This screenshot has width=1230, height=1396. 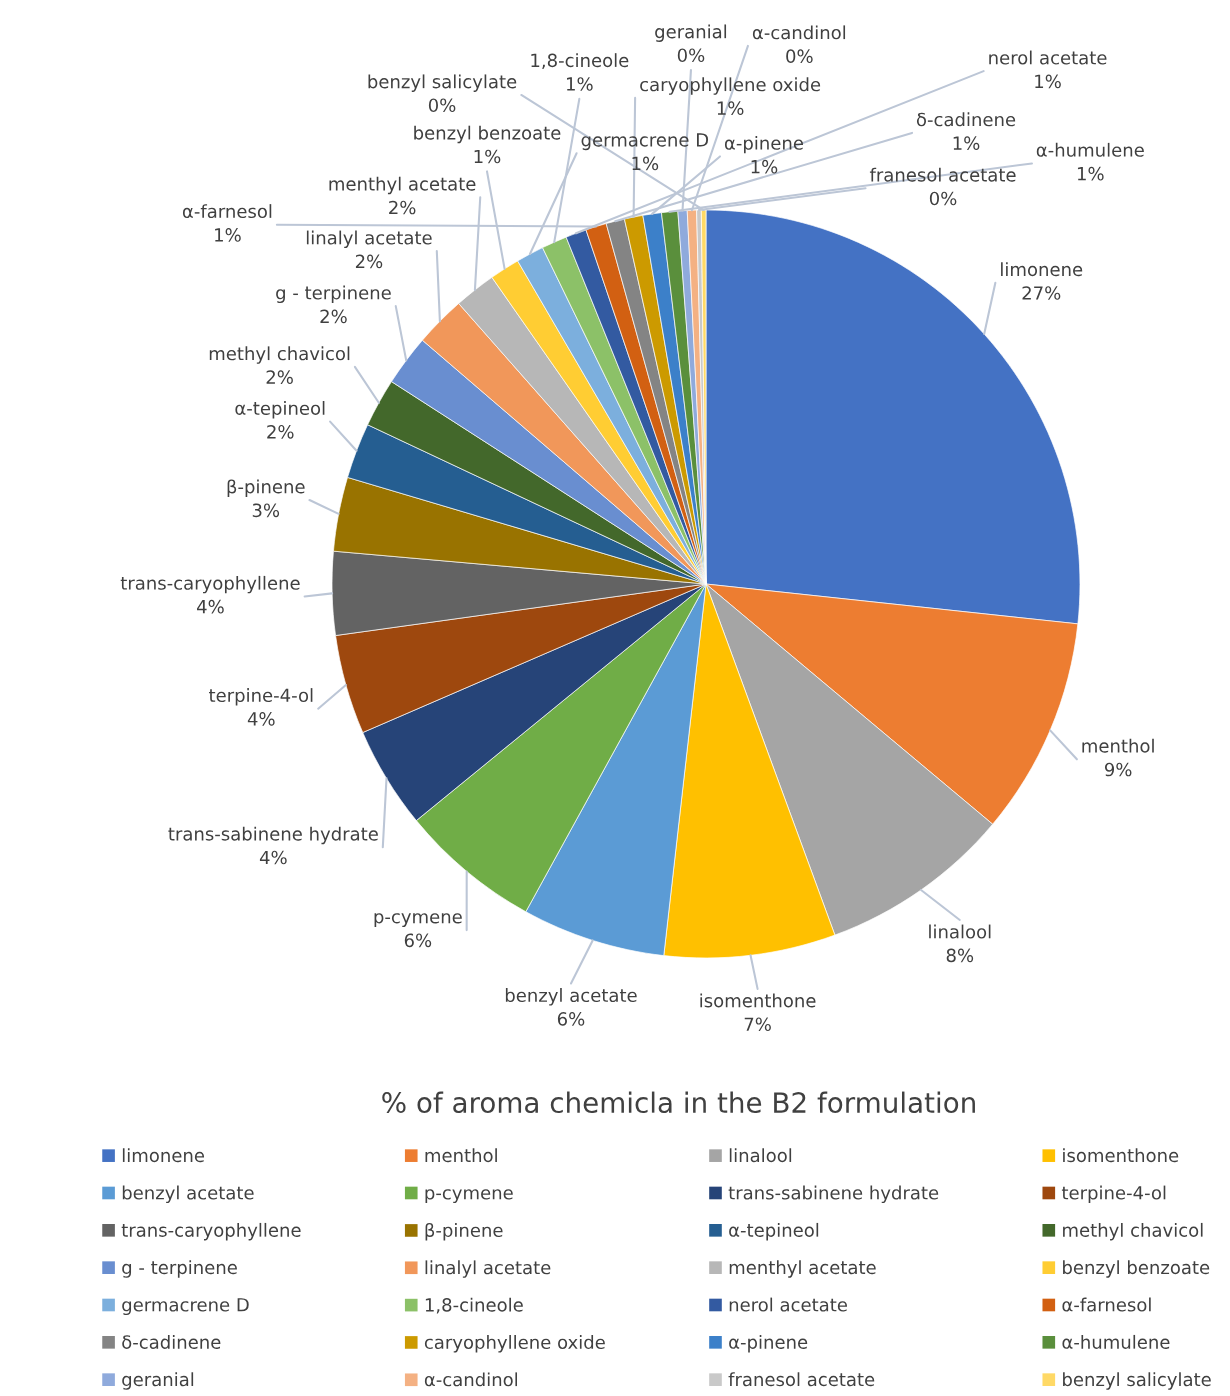 I want to click on slice-label: geranial, so click(x=691, y=33).